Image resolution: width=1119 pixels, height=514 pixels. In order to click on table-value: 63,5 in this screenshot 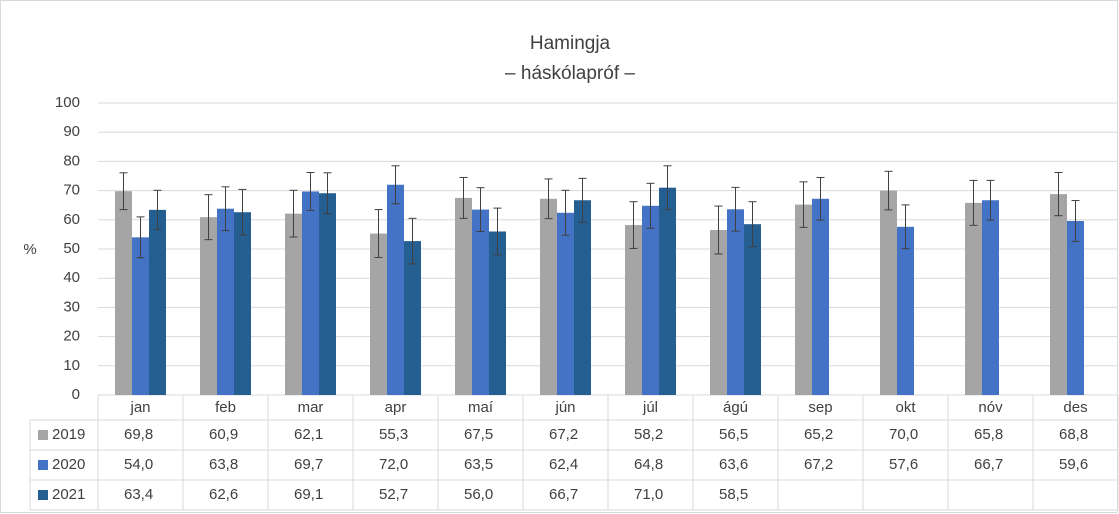, I will do `click(478, 464)`.